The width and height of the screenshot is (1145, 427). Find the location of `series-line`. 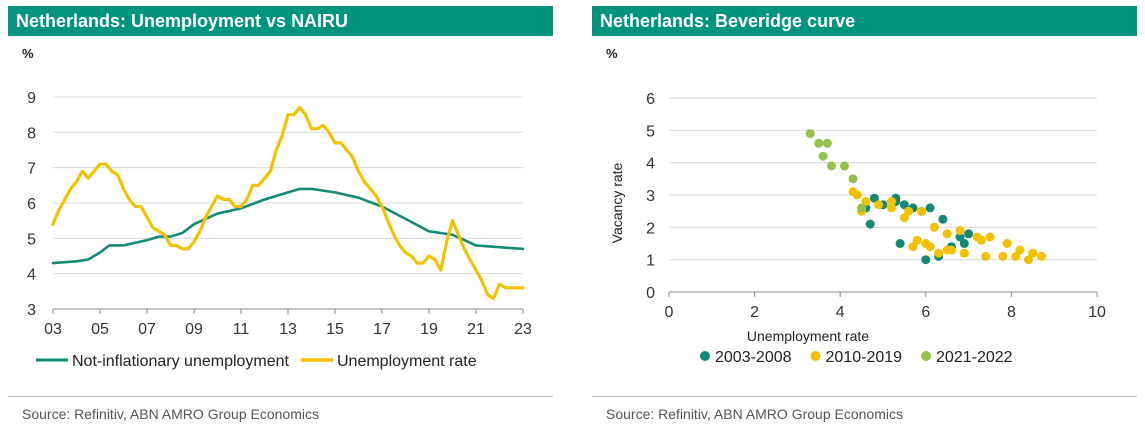

series-line is located at coordinates (288, 226).